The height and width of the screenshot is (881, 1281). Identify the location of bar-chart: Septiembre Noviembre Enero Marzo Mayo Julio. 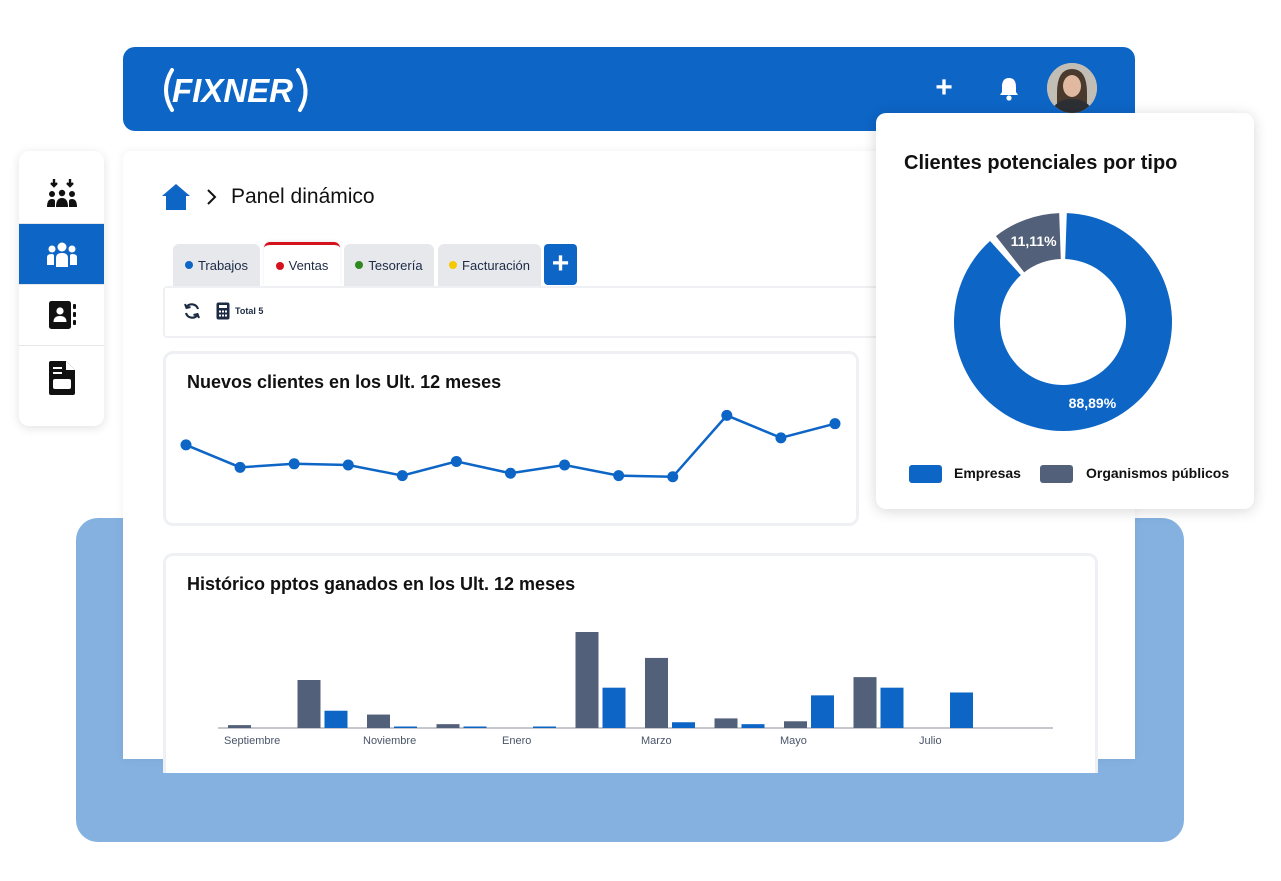
(635, 689).